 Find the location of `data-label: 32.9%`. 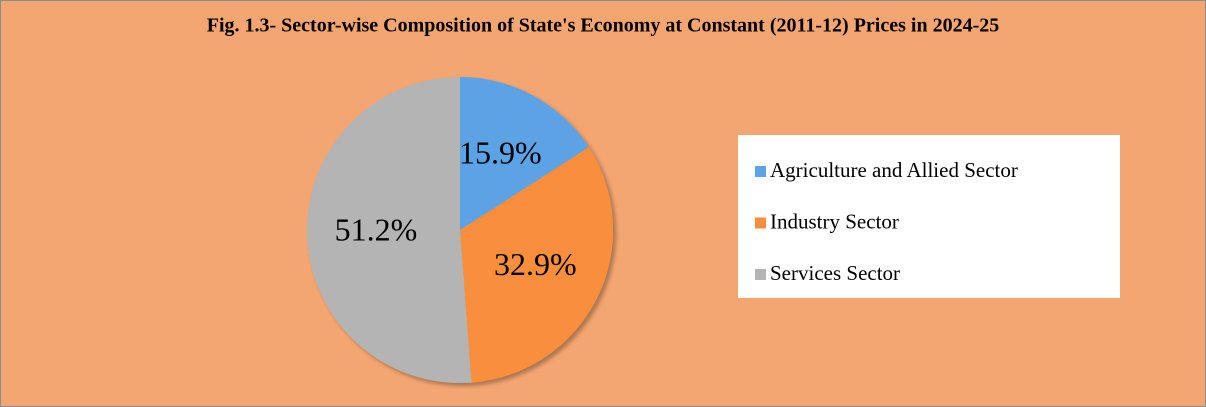

data-label: 32.9% is located at coordinates (535, 264).